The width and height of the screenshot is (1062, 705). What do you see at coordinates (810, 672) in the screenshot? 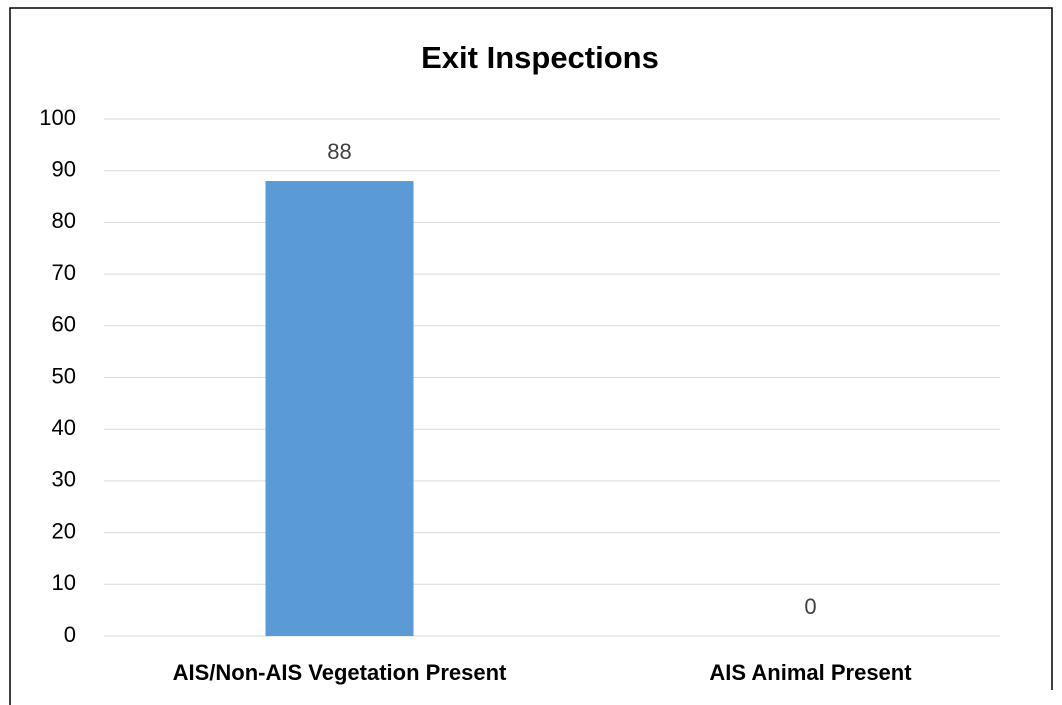
I see `x-tick-label: AIS Animal Present` at bounding box center [810, 672].